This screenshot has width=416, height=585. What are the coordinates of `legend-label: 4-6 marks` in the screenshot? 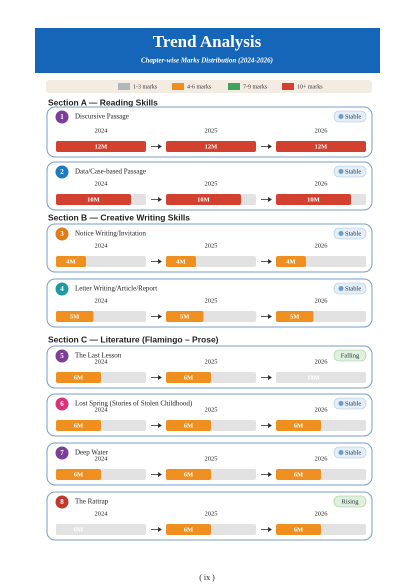 It's located at (199, 87).